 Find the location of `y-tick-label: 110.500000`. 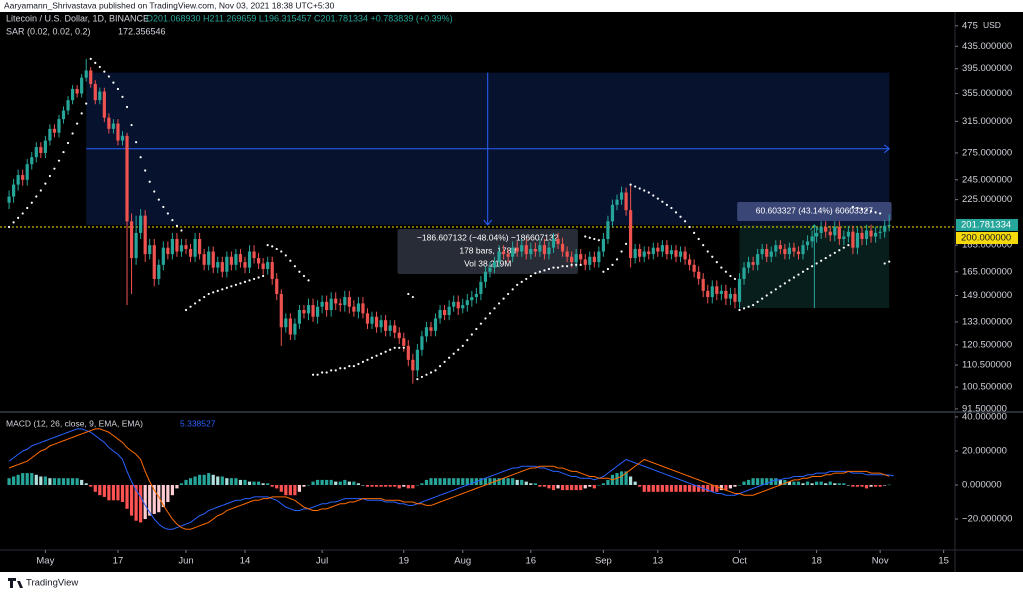

y-tick-label: 110.500000 is located at coordinates (987, 365).